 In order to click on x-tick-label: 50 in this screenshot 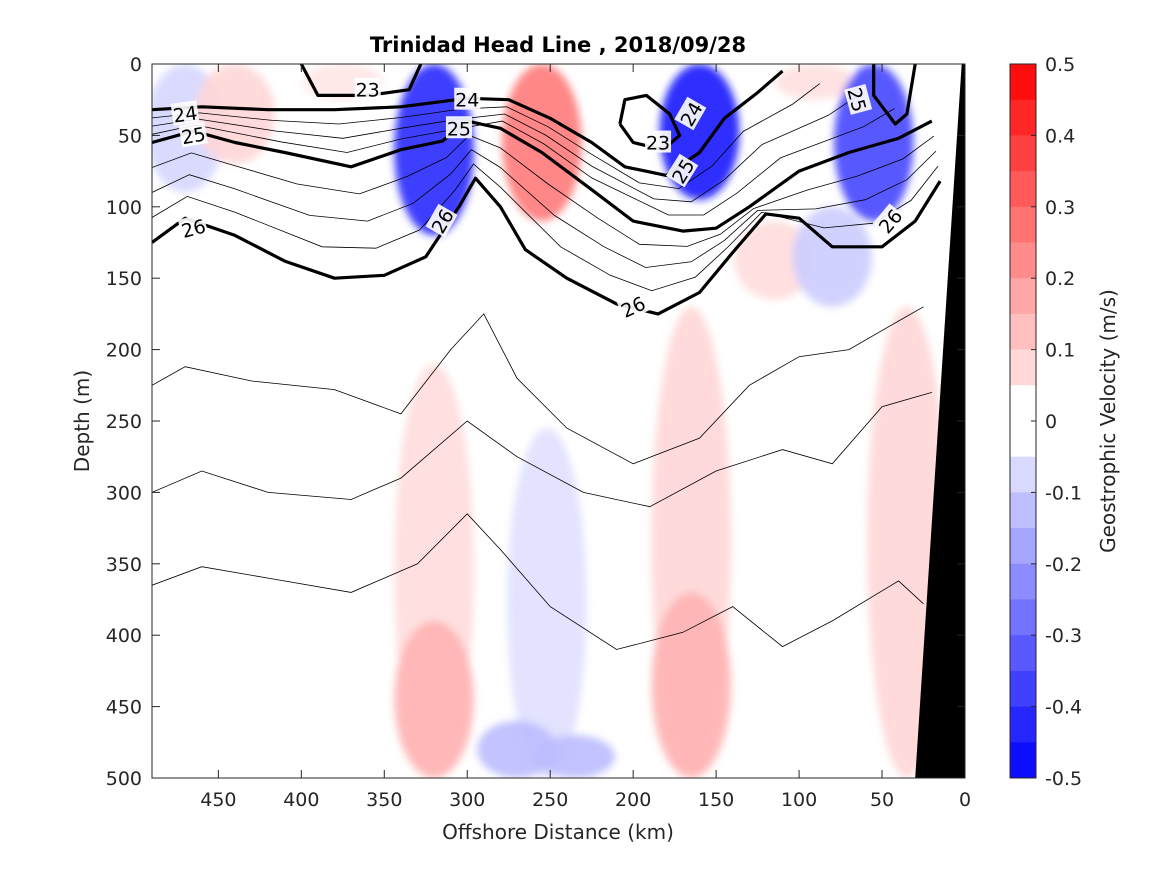, I will do `click(882, 800)`.